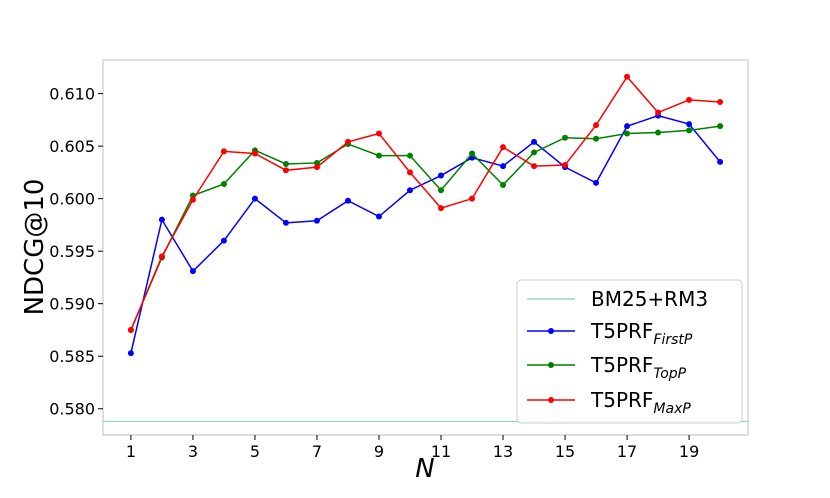  I want to click on legend-label-topp-name: T5PRF, so click(621, 365).